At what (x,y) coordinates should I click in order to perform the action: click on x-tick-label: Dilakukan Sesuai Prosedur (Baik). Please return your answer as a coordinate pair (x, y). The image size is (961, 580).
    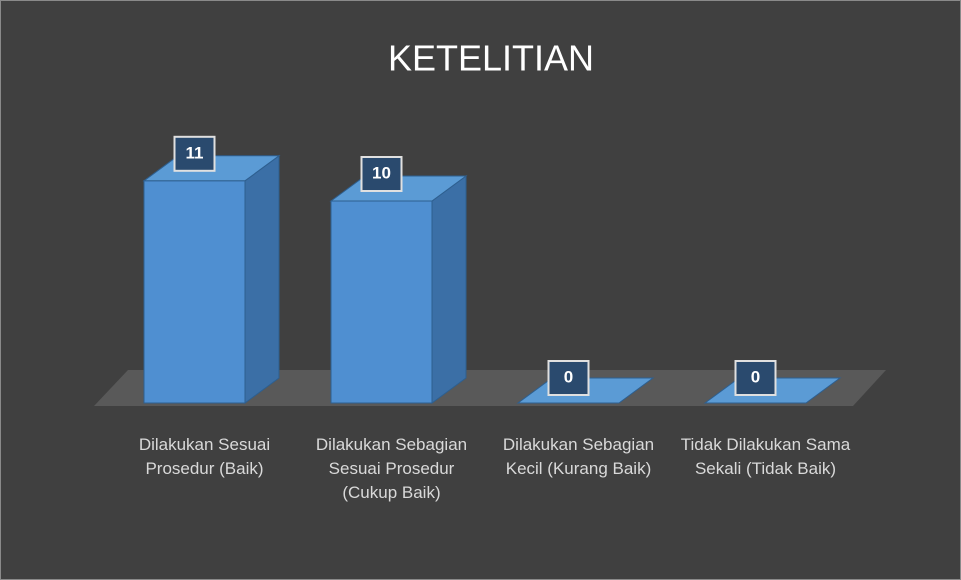
    Looking at the image, I should click on (204, 456).